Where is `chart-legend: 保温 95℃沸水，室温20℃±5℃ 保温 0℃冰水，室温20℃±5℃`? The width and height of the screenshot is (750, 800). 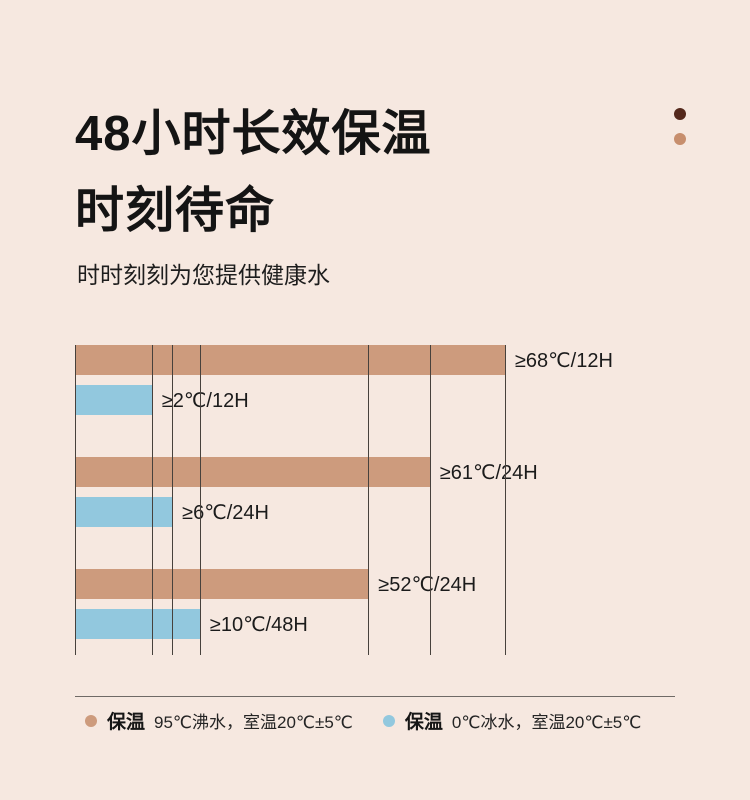
chart-legend: 保温 95℃沸水，室温20℃±5℃ 保温 0℃冰水，室温20℃±5℃ is located at coordinates (395, 720).